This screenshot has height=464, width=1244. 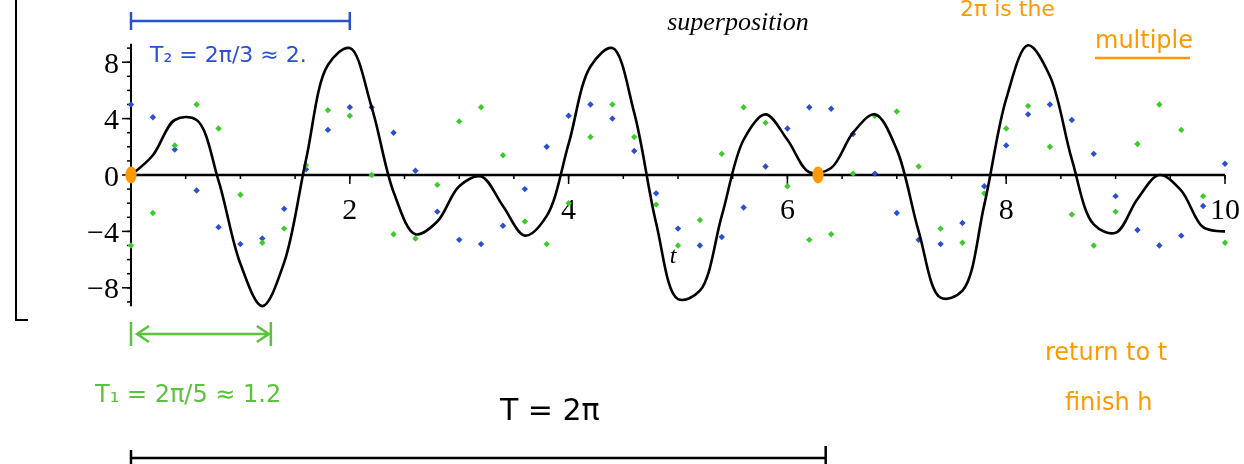 I want to click on text: 2π is the, so click(x=1007, y=10).